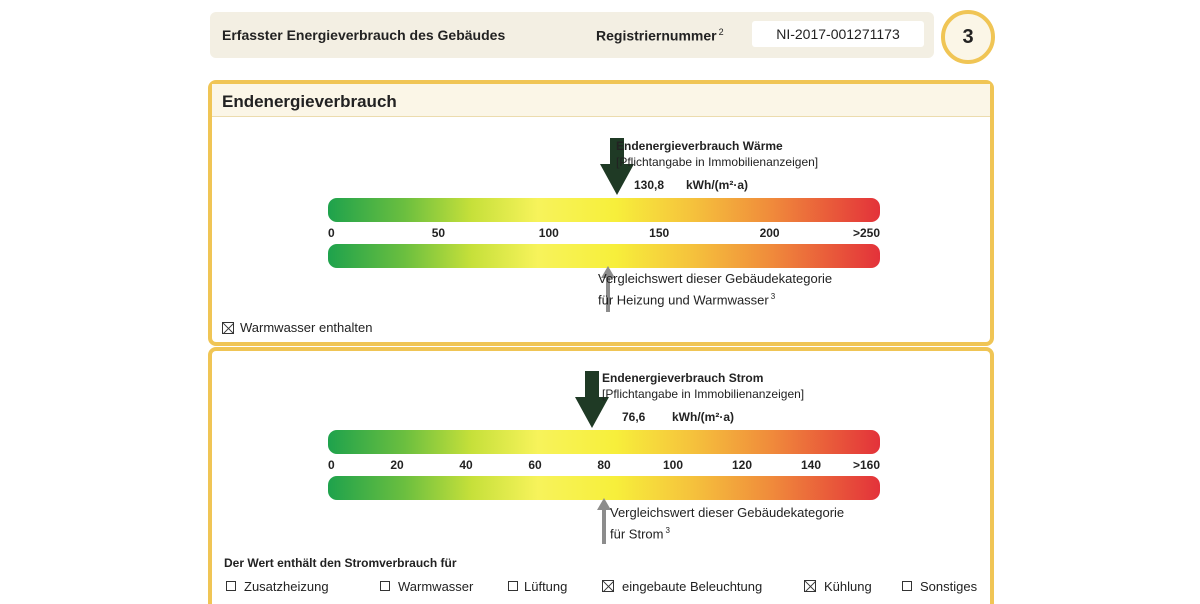 The width and height of the screenshot is (1200, 604). I want to click on registration-label-text: Registriernummer, so click(656, 35).